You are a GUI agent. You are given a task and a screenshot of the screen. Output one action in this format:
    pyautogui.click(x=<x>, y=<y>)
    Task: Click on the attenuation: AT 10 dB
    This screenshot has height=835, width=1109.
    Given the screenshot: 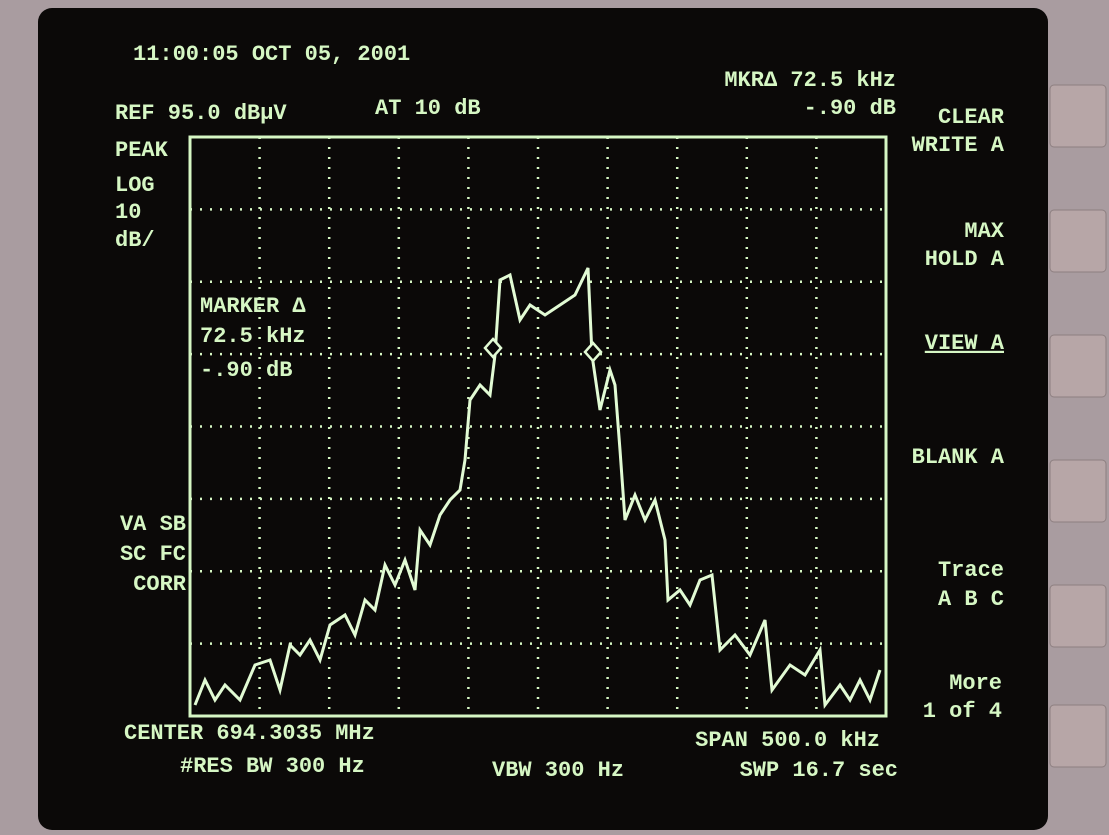 What is the action you would take?
    pyautogui.click(x=428, y=108)
    